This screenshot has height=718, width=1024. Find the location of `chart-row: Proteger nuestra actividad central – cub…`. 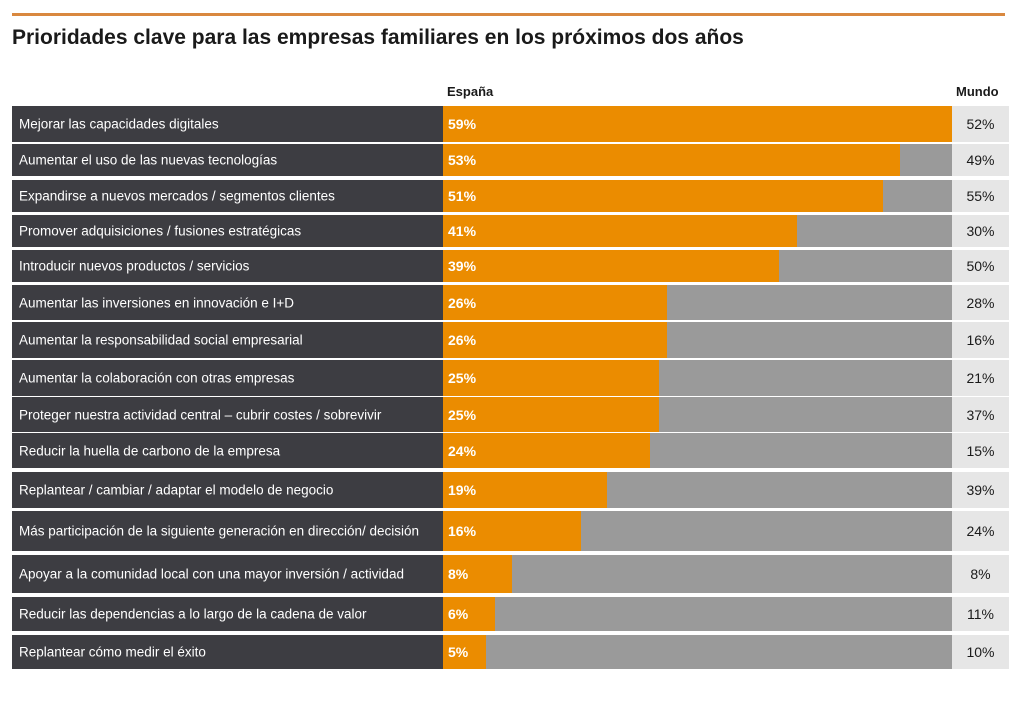

chart-row: Proteger nuestra actividad central – cub… is located at coordinates (510, 414).